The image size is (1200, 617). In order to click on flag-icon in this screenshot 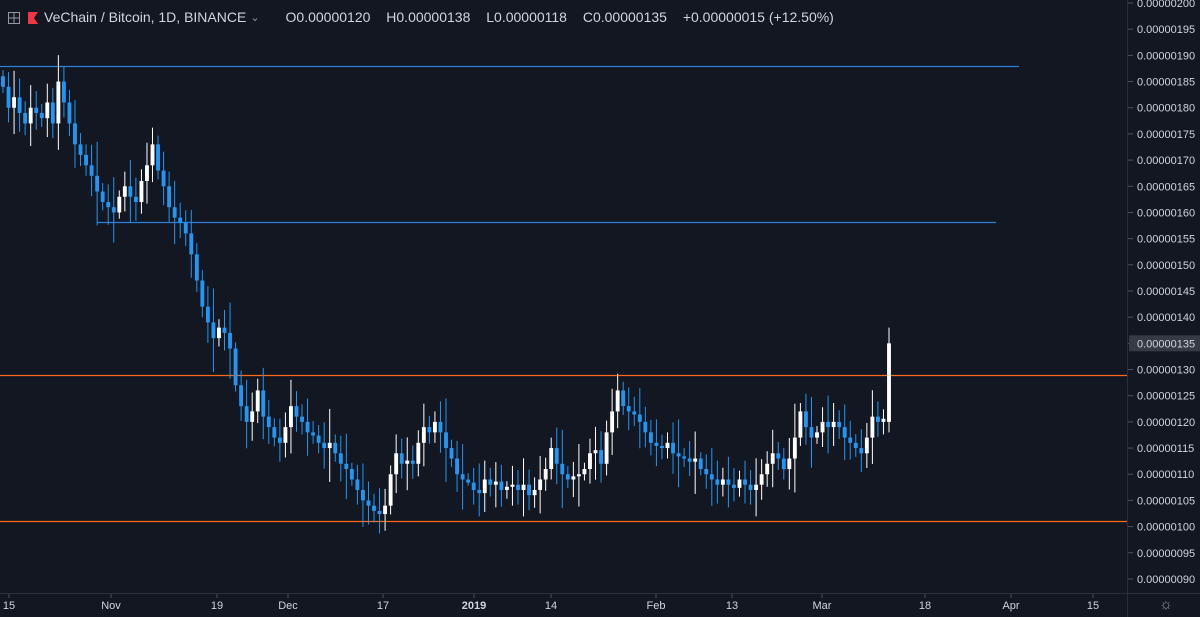, I will do `click(33, 17)`.